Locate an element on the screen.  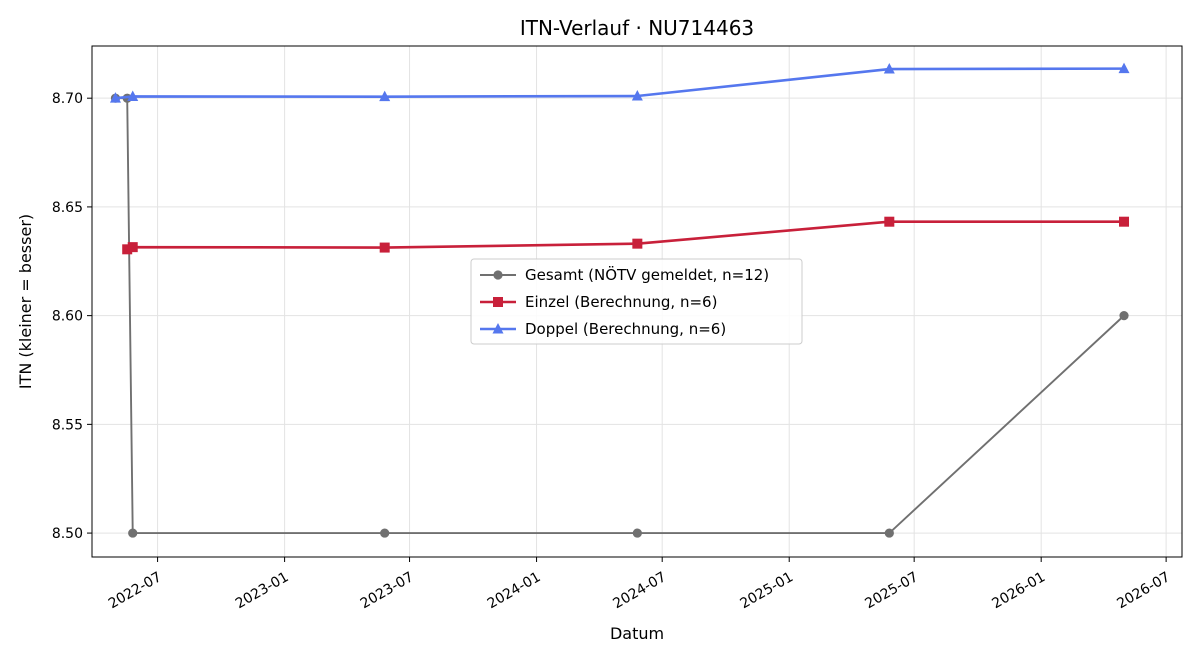
legend-item: Gesamt (NÖTV gemeldet, n=12) is located at coordinates (624, 274).